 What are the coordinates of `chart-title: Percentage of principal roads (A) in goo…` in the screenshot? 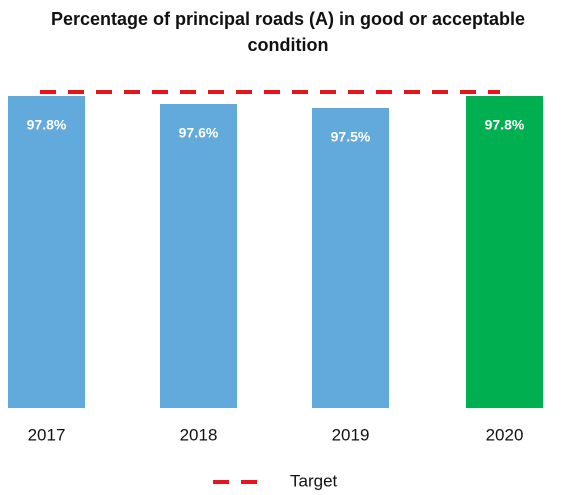 It's located at (288, 32).